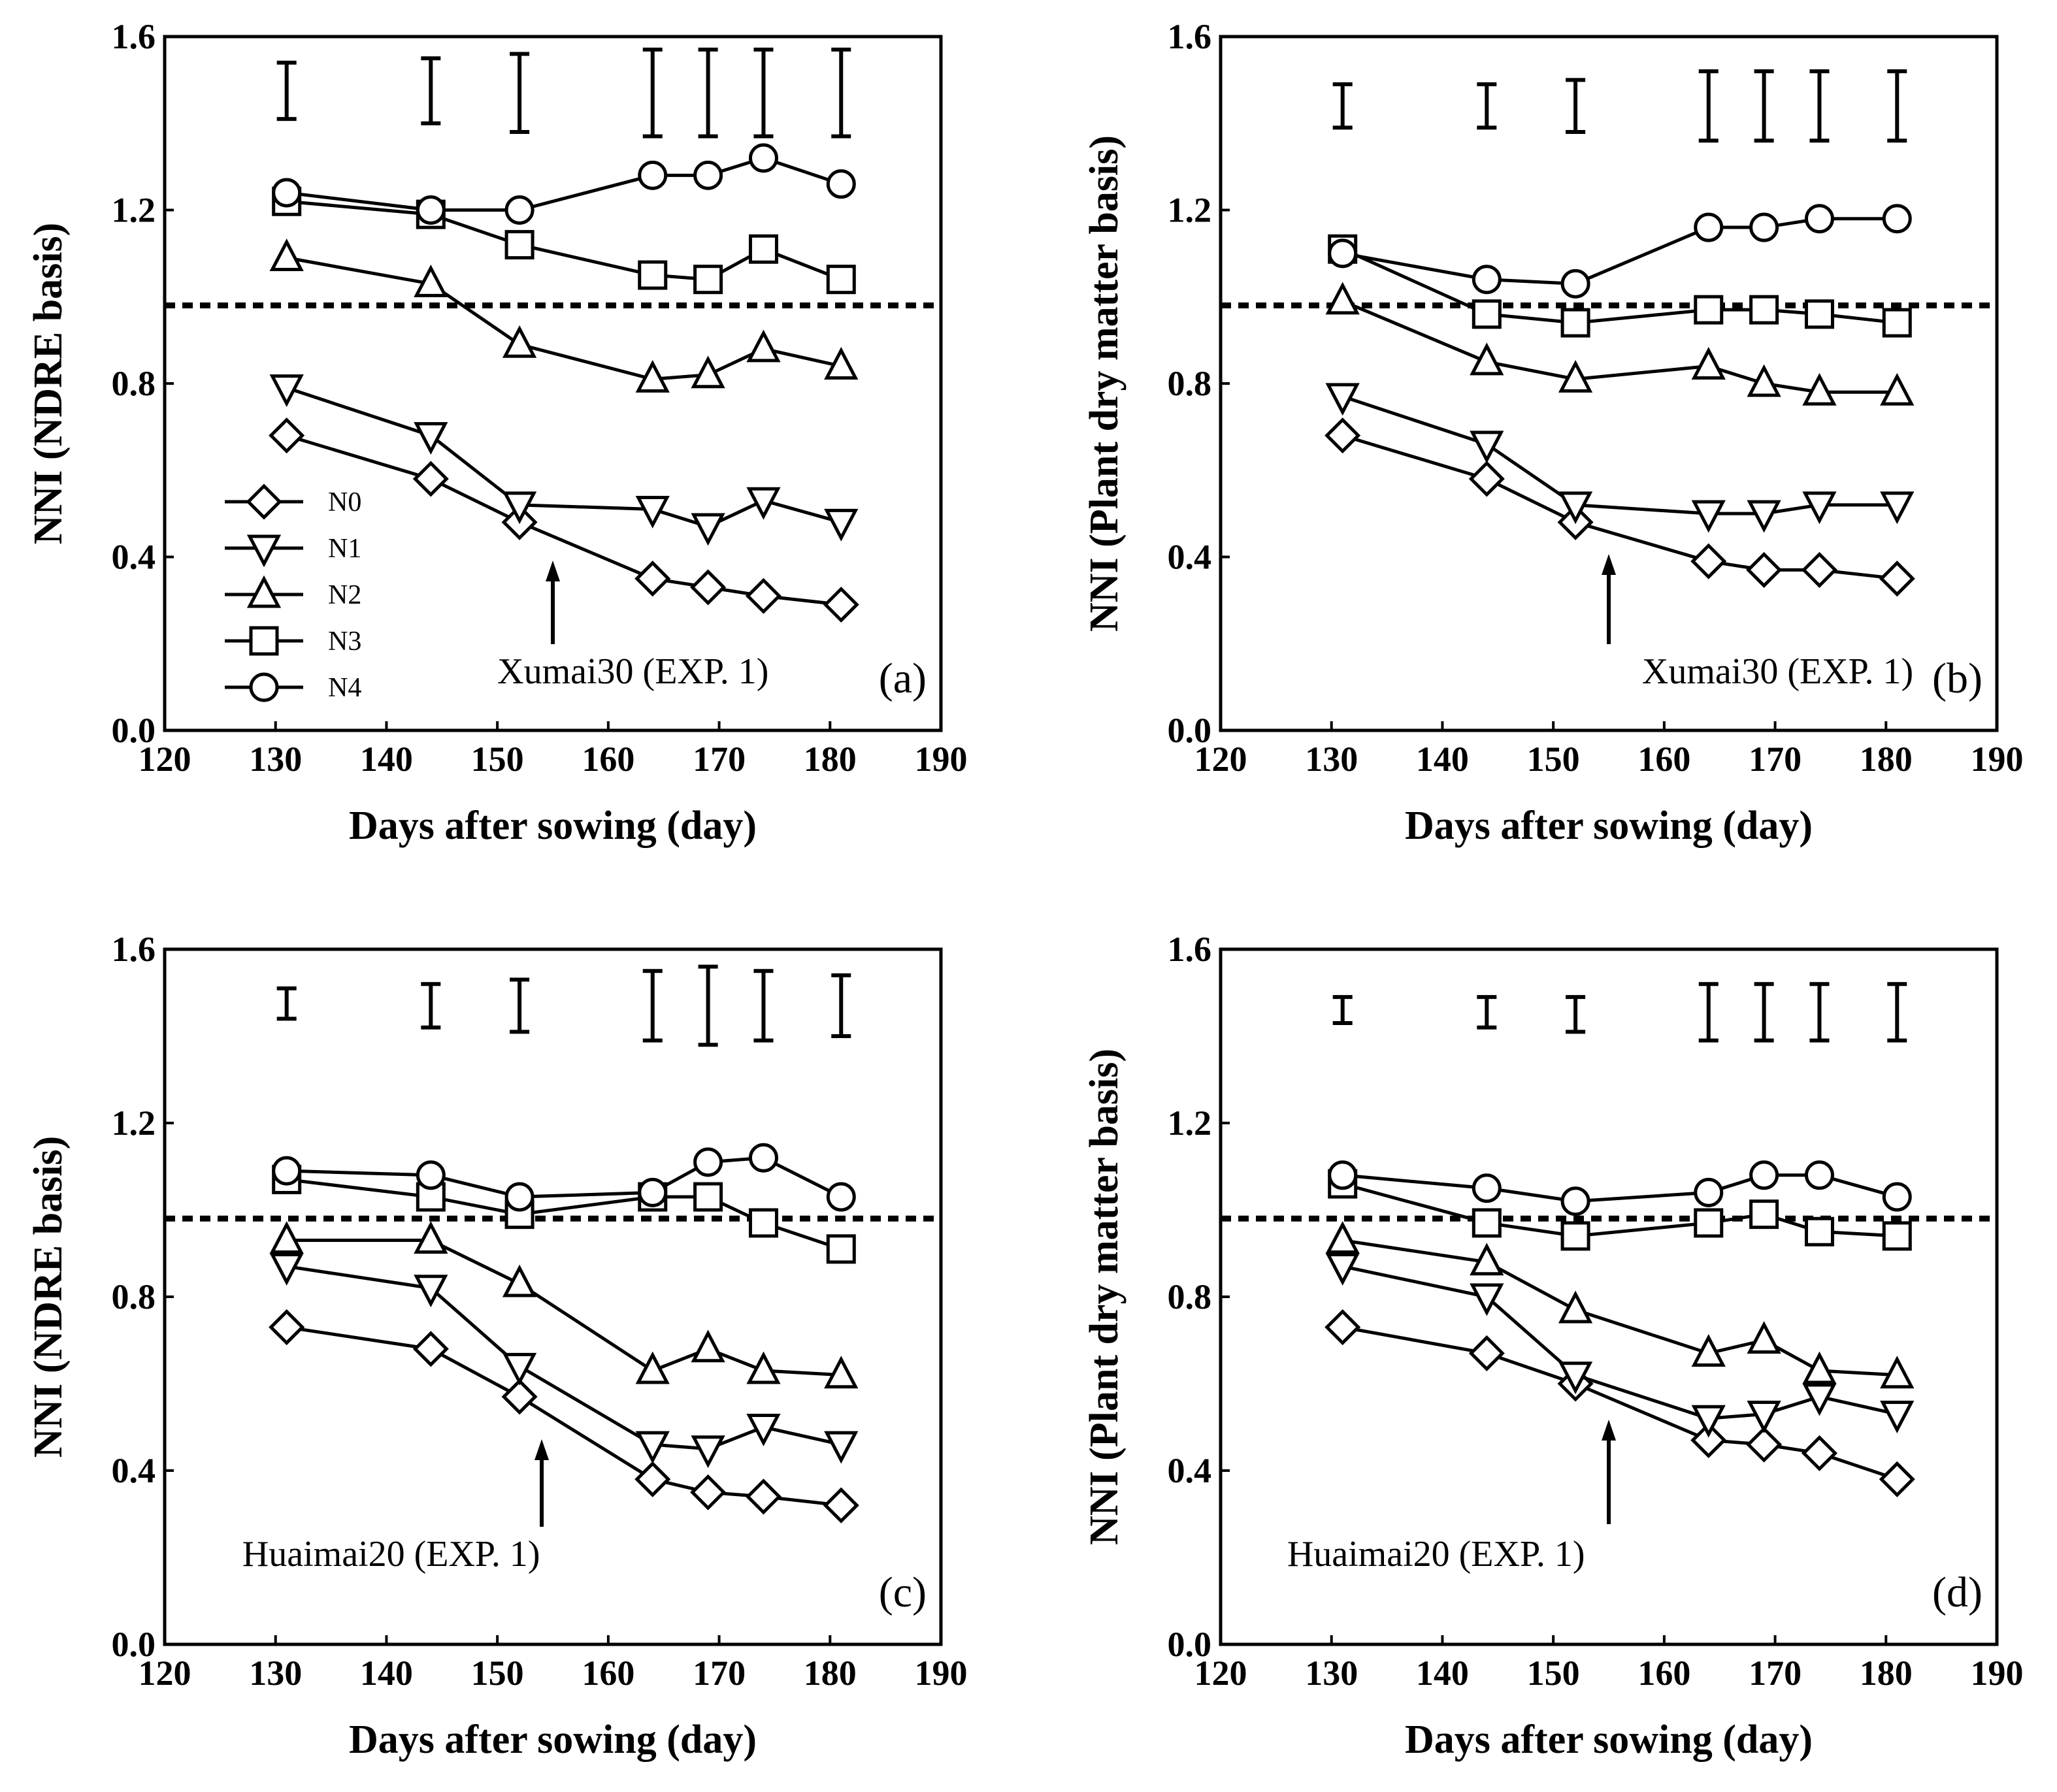  I want to click on annotation-label: Huaimai20 (EXP. 1), so click(391, 1554).